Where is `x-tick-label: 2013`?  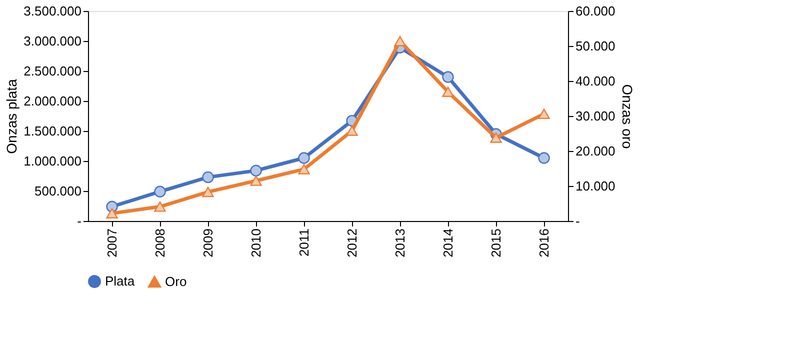
x-tick-label: 2013 is located at coordinates (400, 243).